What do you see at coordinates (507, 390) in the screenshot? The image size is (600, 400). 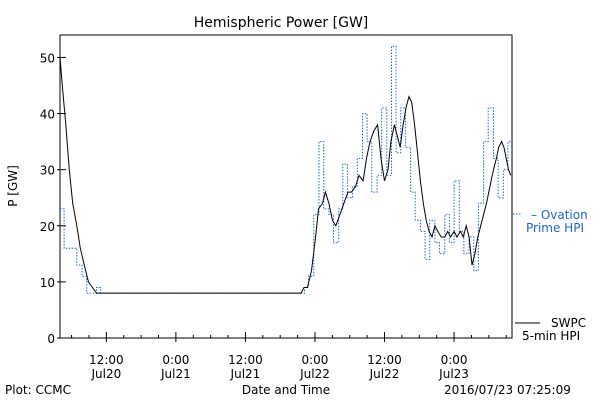 I see `plot-timestamp: 2016/07/23 07:25:09` at bounding box center [507, 390].